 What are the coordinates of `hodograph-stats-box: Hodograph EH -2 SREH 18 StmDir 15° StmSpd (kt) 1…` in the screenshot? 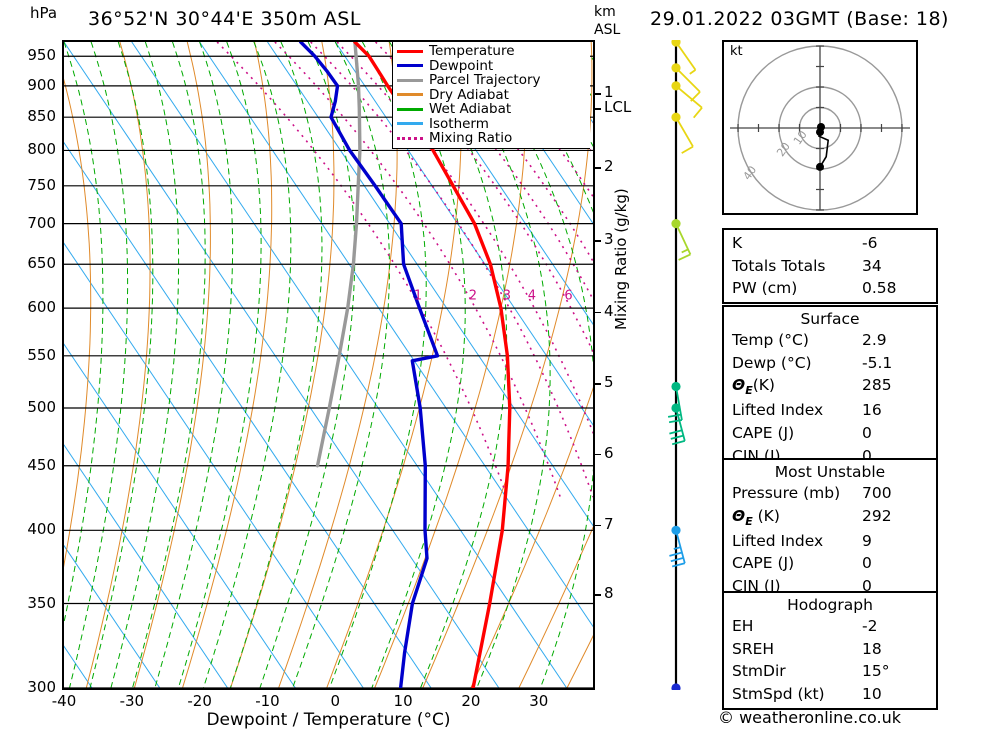 It's located at (830, 650).